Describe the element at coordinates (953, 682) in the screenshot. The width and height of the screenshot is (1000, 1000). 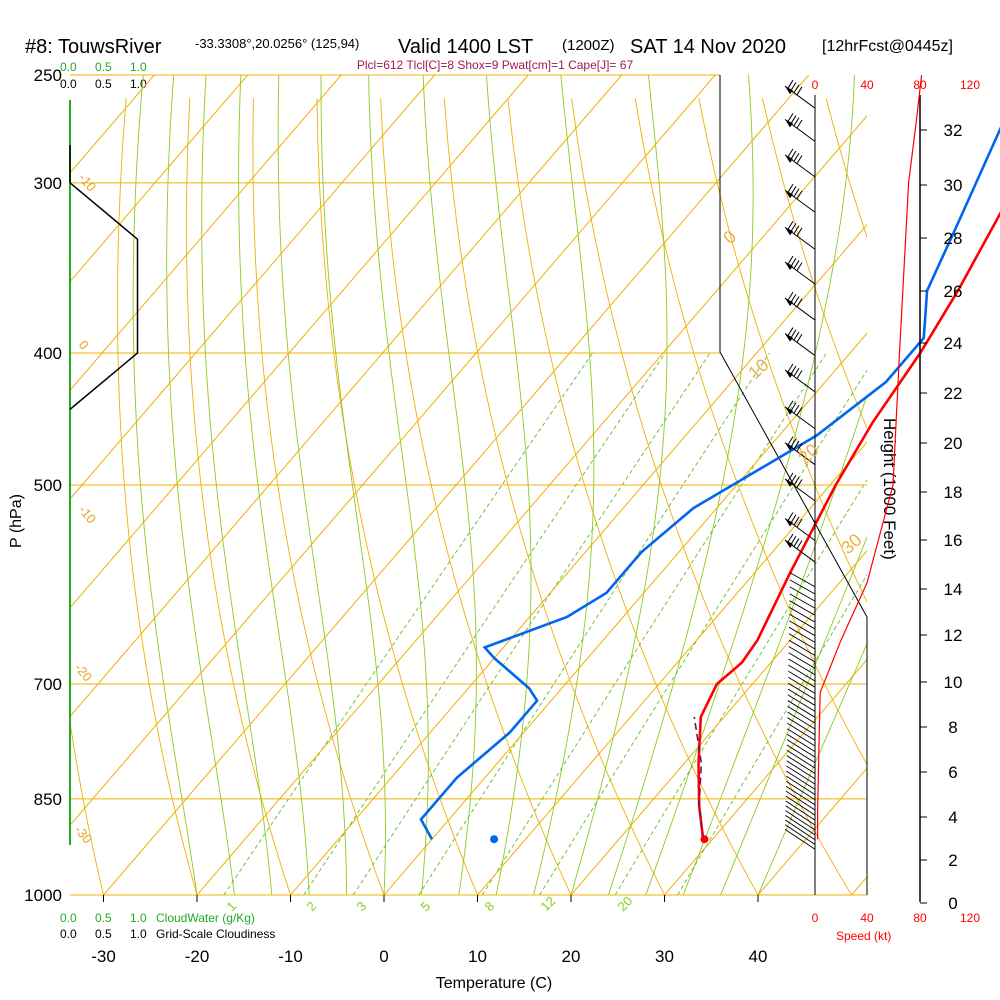
I see `height-tick-label: 10` at that location.